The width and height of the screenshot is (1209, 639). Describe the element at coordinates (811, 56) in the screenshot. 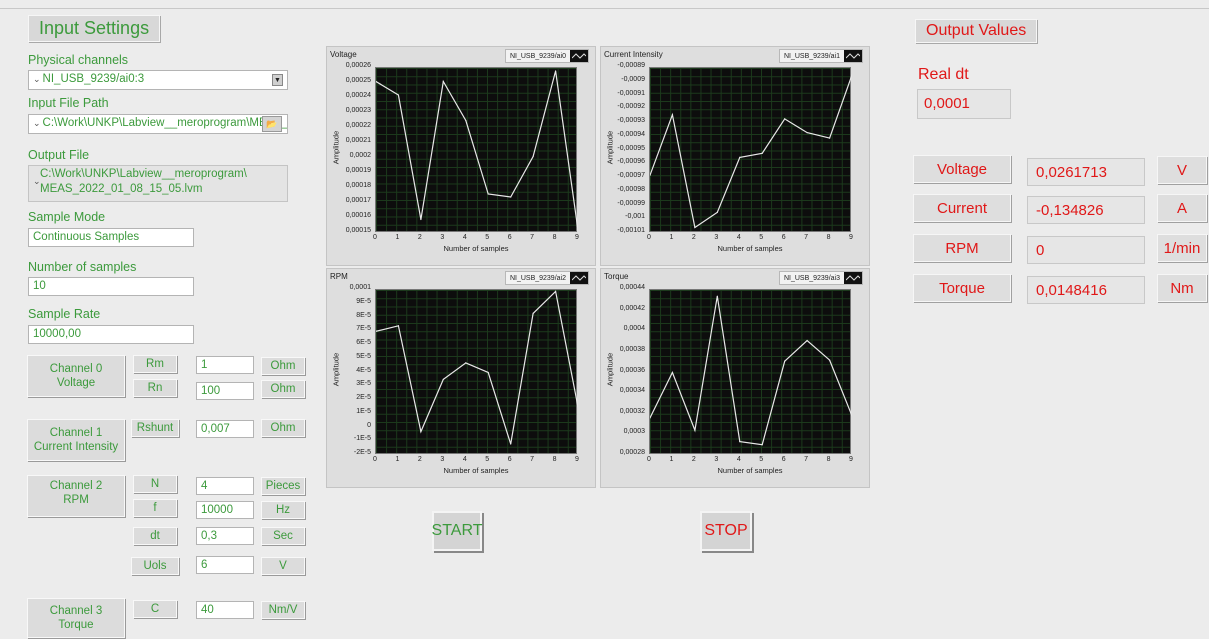

I see `legend-label: NI_USB_9239/ai1` at that location.